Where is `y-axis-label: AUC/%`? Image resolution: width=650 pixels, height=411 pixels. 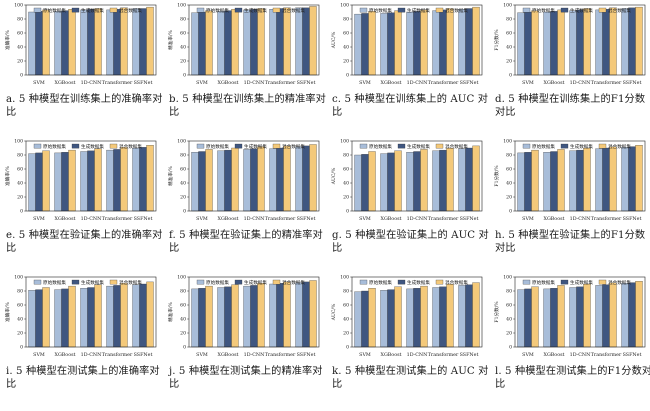 y-axis-label: AUC/% is located at coordinates (334, 176).